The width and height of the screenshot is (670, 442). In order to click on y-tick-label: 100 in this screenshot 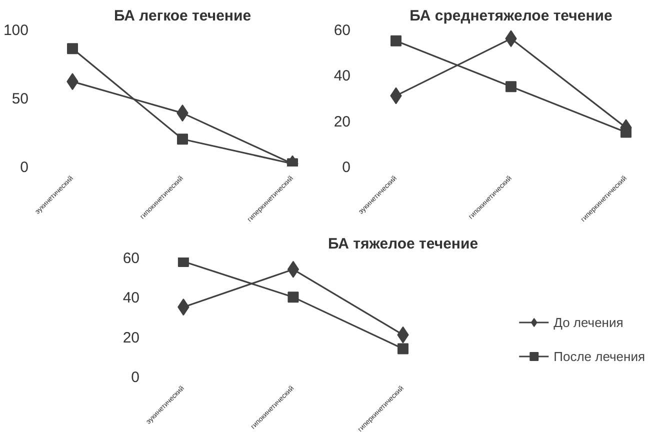, I will do `click(16, 30)`.